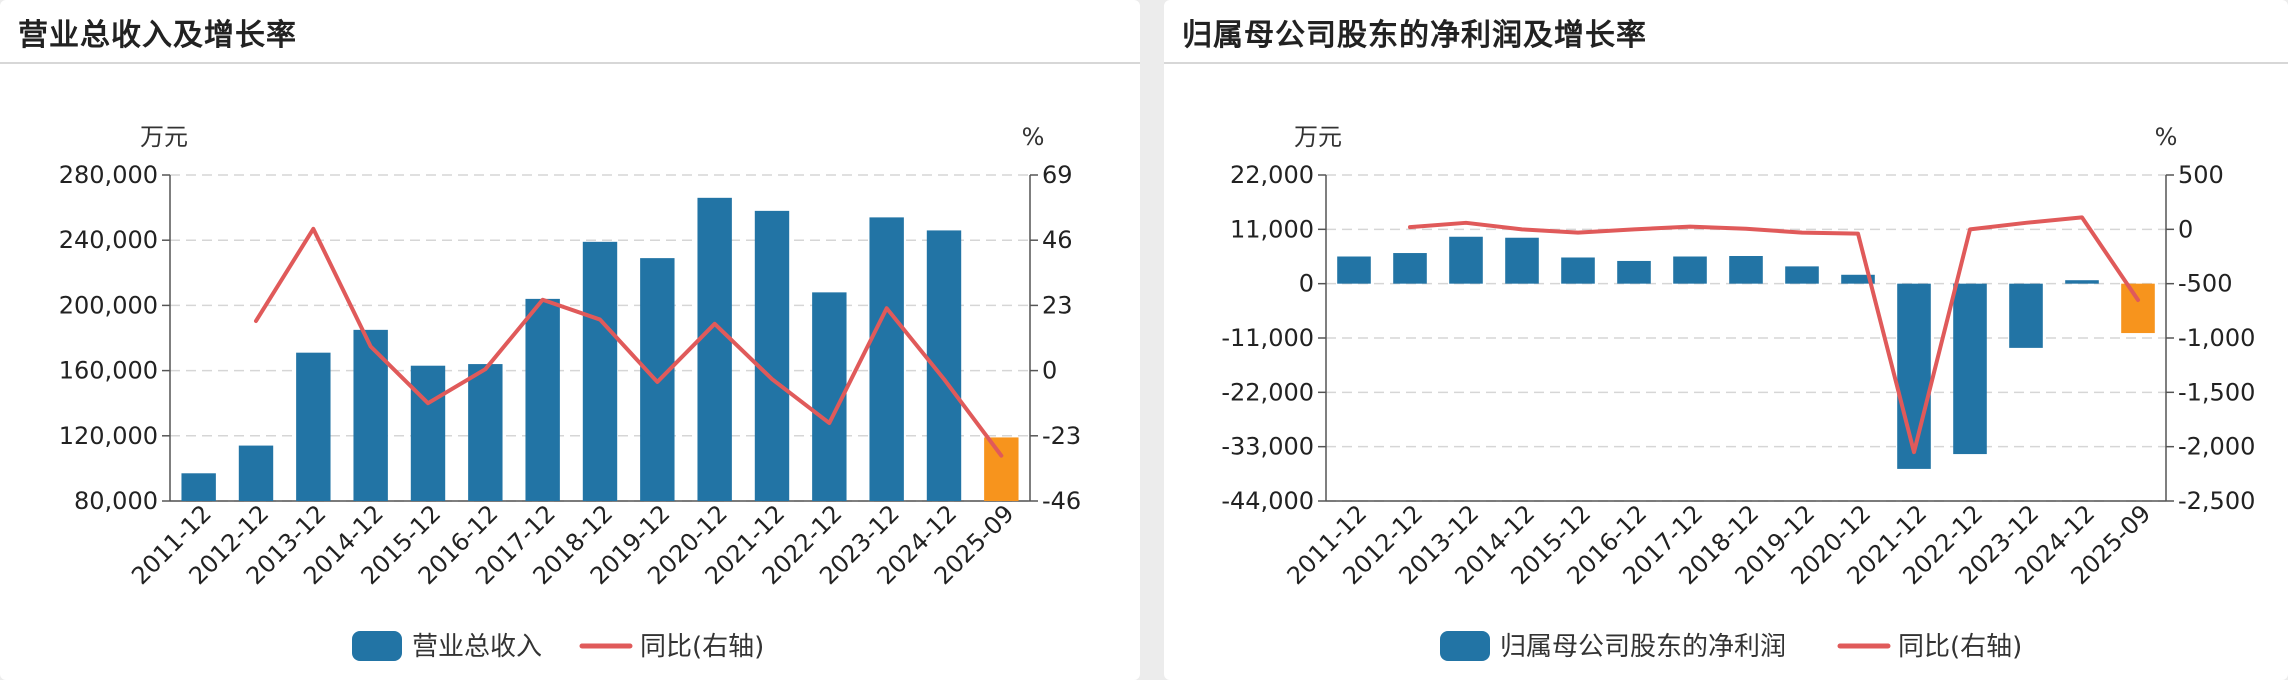 This screenshot has width=2288, height=680. I want to click on right-tick-label: -1,000, so click(2216, 338).